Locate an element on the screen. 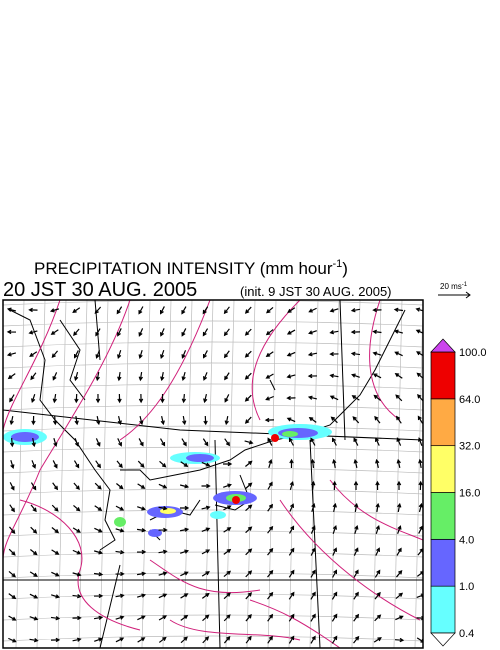  colorbar-label: 32.0 is located at coordinates (469, 447).